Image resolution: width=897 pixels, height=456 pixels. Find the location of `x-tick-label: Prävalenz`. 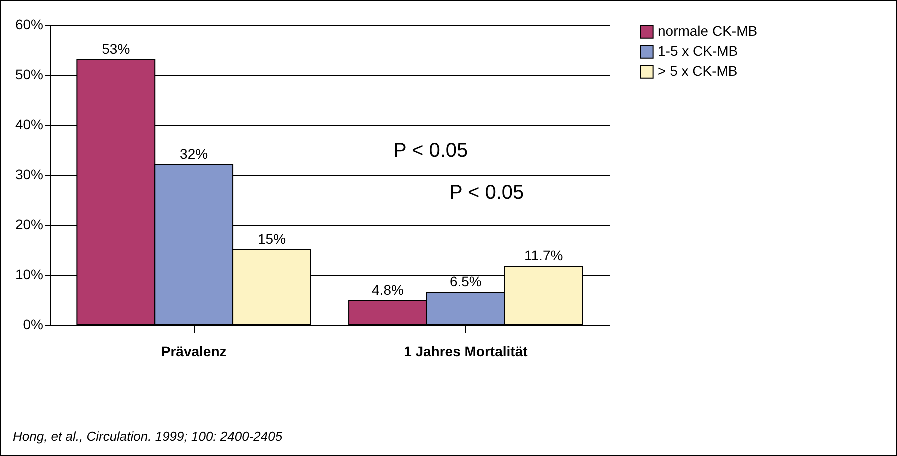

x-tick-label: Prävalenz is located at coordinates (194, 352).